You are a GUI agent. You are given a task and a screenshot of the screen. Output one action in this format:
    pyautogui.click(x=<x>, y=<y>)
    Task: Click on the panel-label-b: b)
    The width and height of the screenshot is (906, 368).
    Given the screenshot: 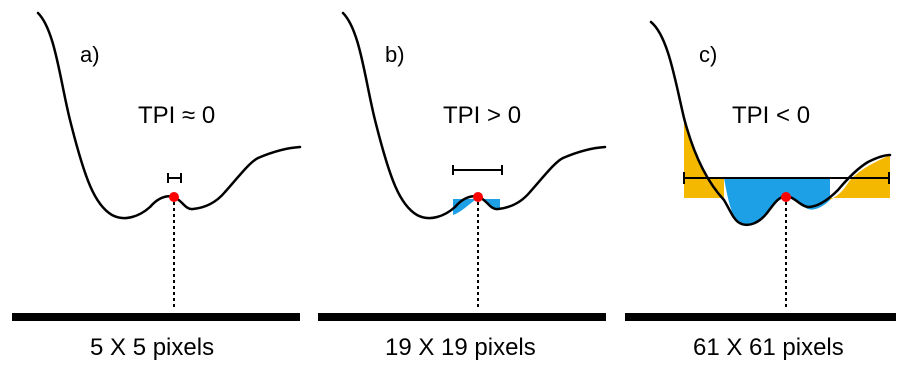 What is the action you would take?
    pyautogui.click(x=395, y=54)
    